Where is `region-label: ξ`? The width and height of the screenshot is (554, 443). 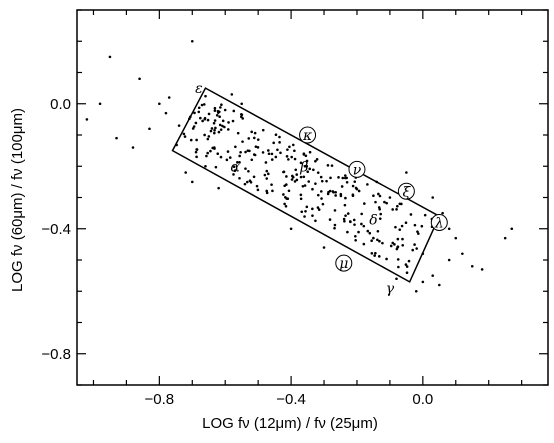 region-label: ξ is located at coordinates (407, 192).